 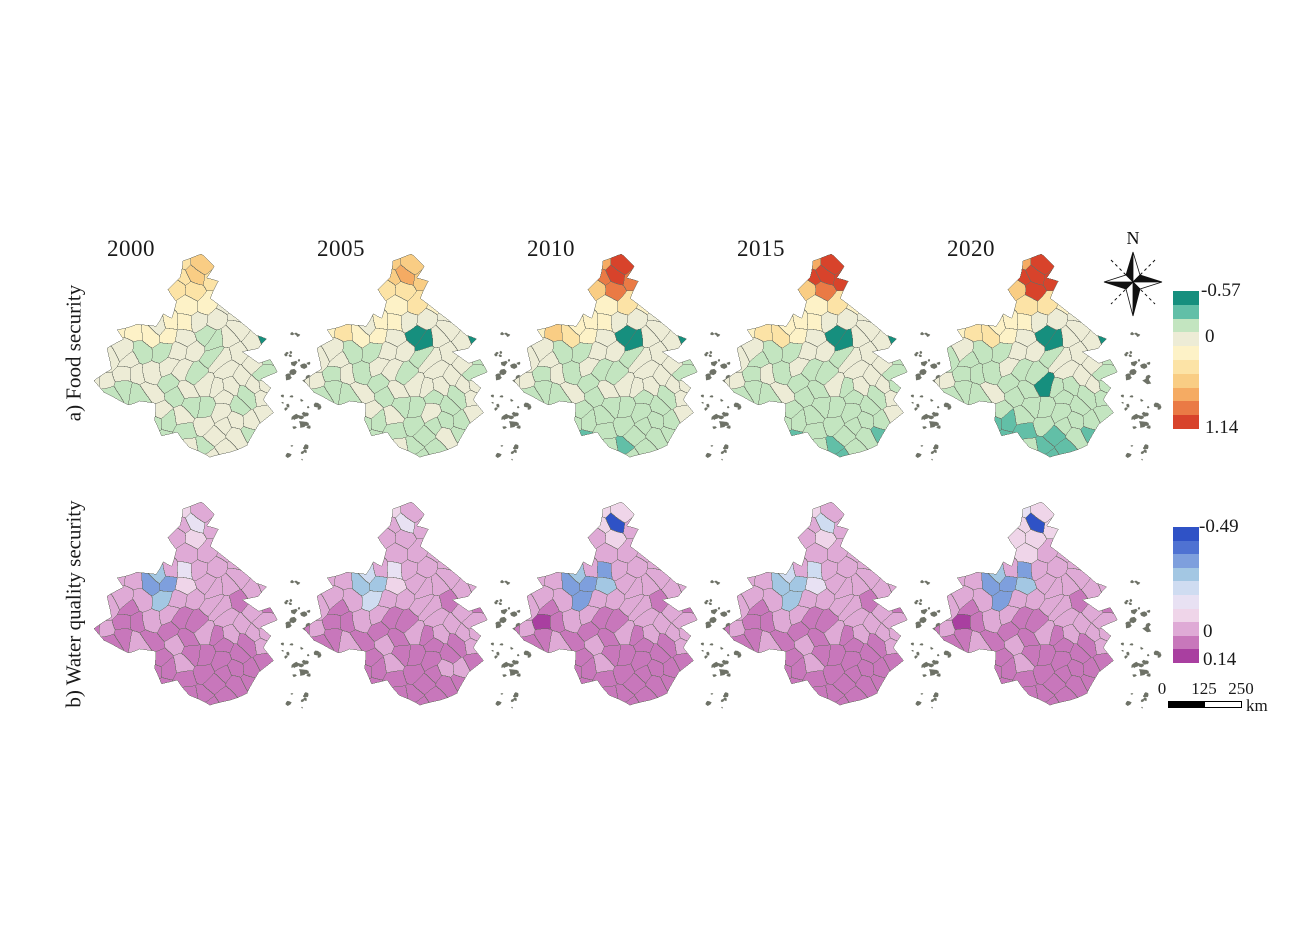 I want to click on map-panel-food-security-2005, so click(x=423, y=358).